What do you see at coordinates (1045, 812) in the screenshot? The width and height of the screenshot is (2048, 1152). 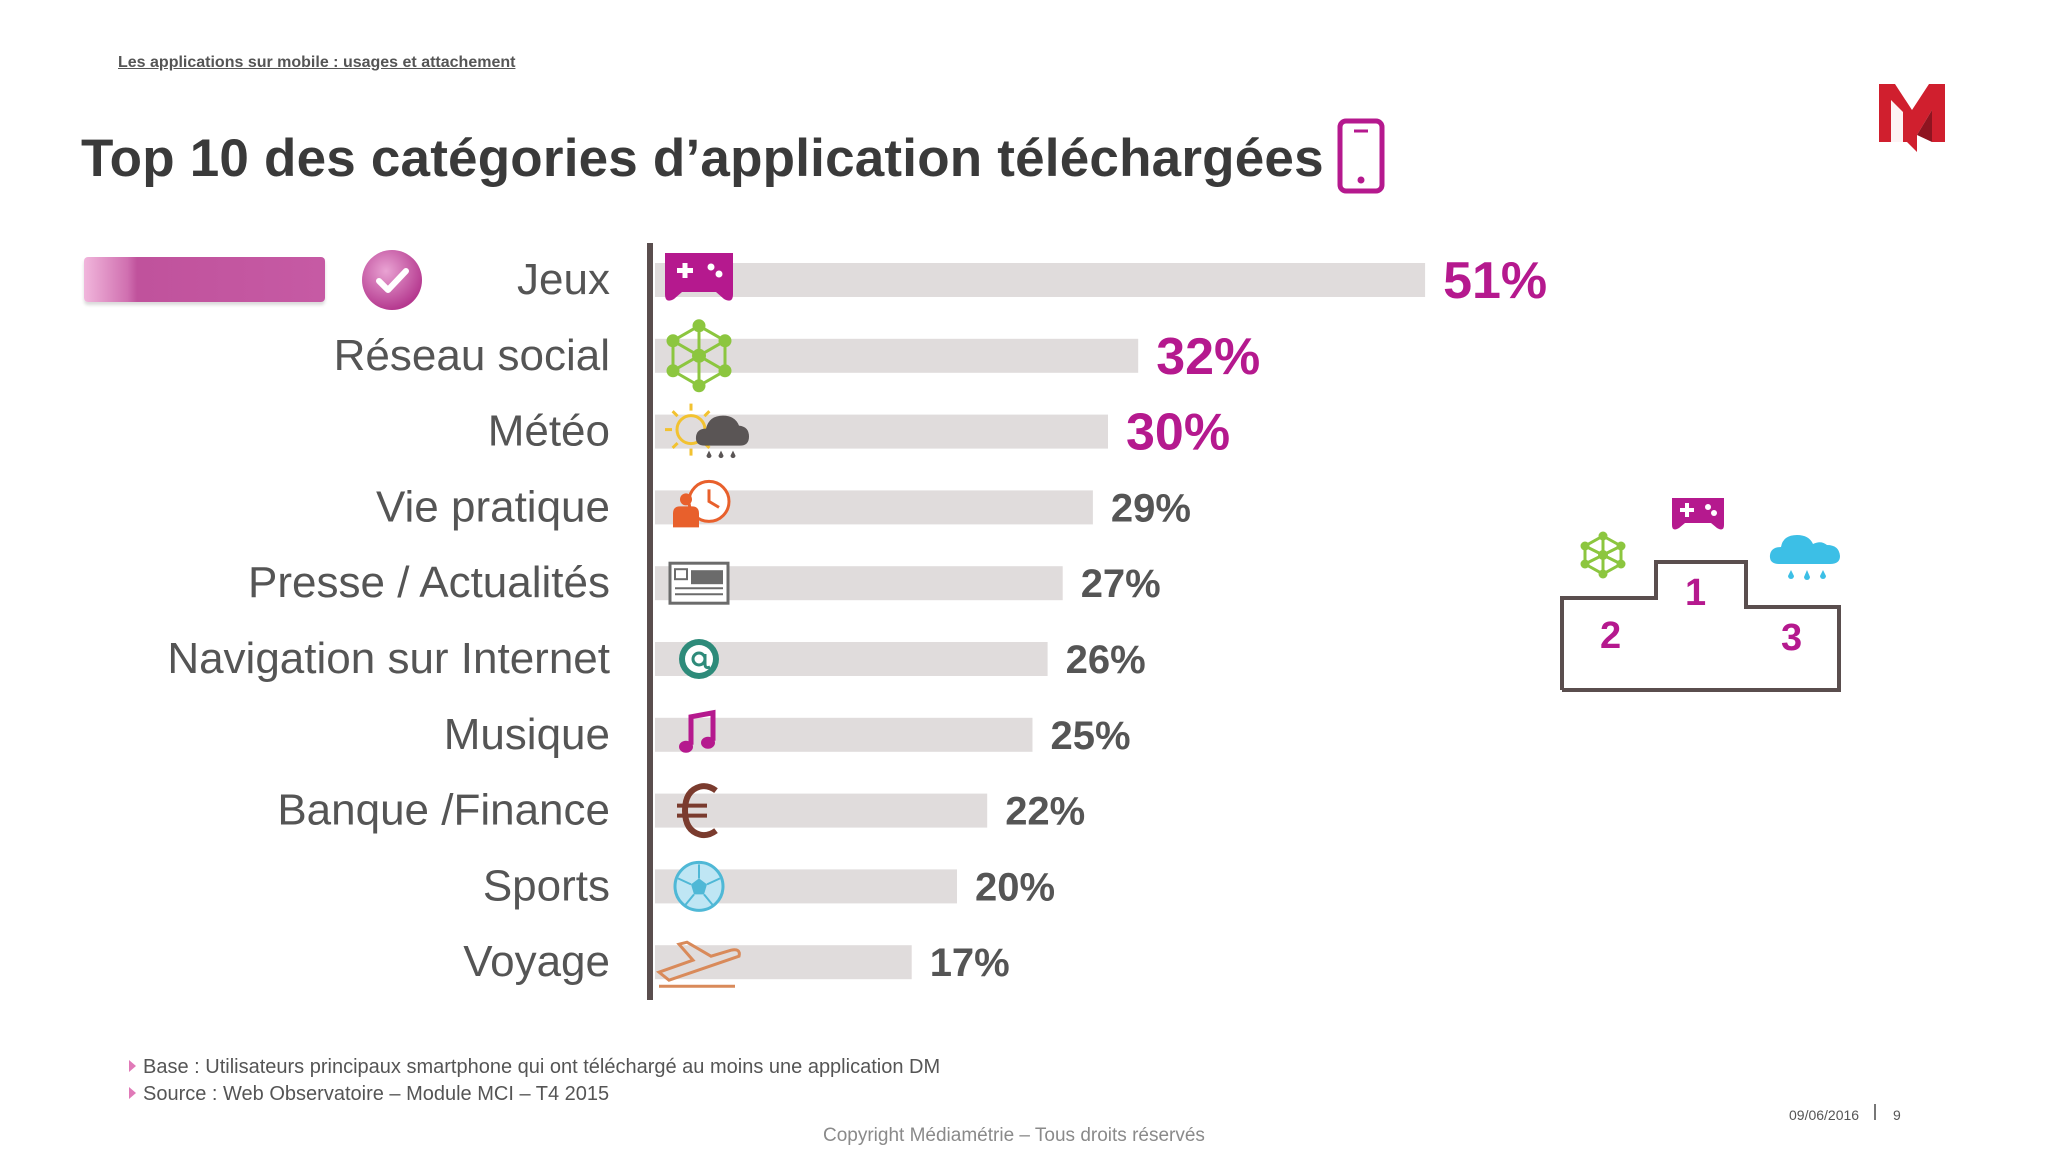 I see `value-label: 22%` at bounding box center [1045, 812].